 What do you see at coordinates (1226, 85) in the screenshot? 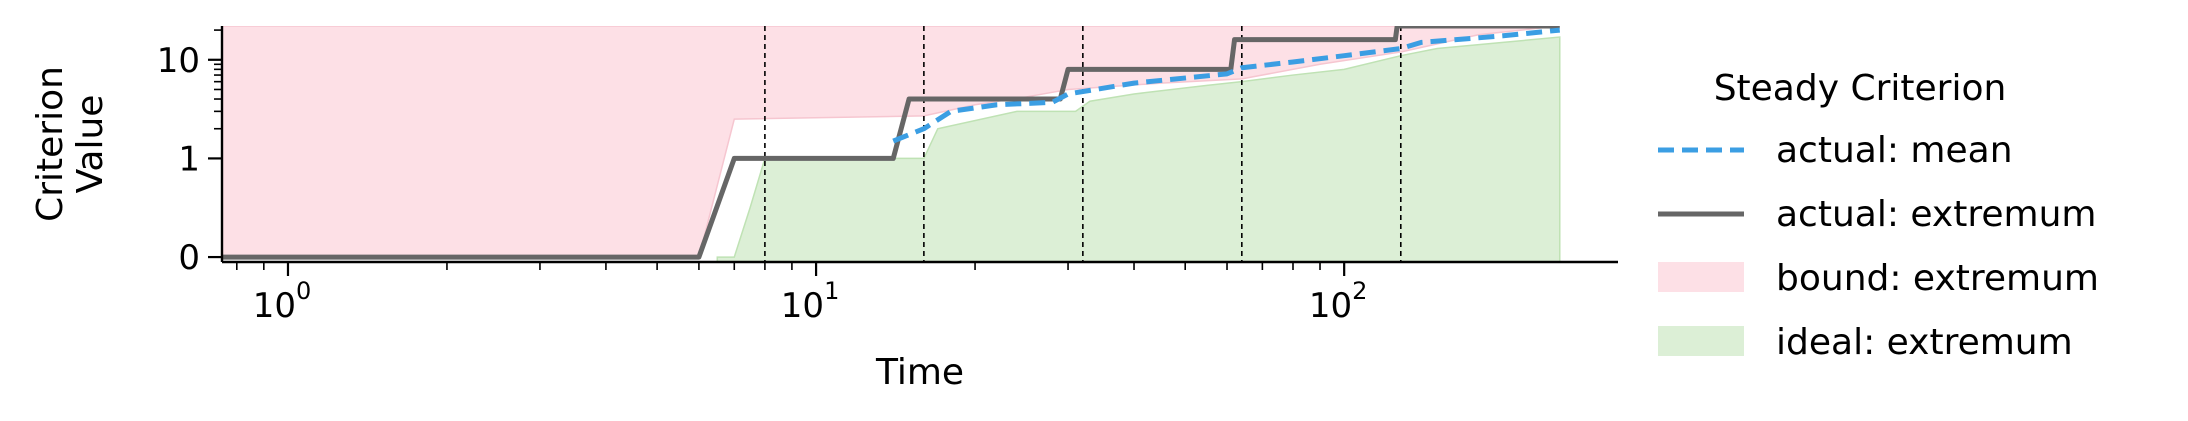
I see `actual-mean-line` at bounding box center [1226, 85].